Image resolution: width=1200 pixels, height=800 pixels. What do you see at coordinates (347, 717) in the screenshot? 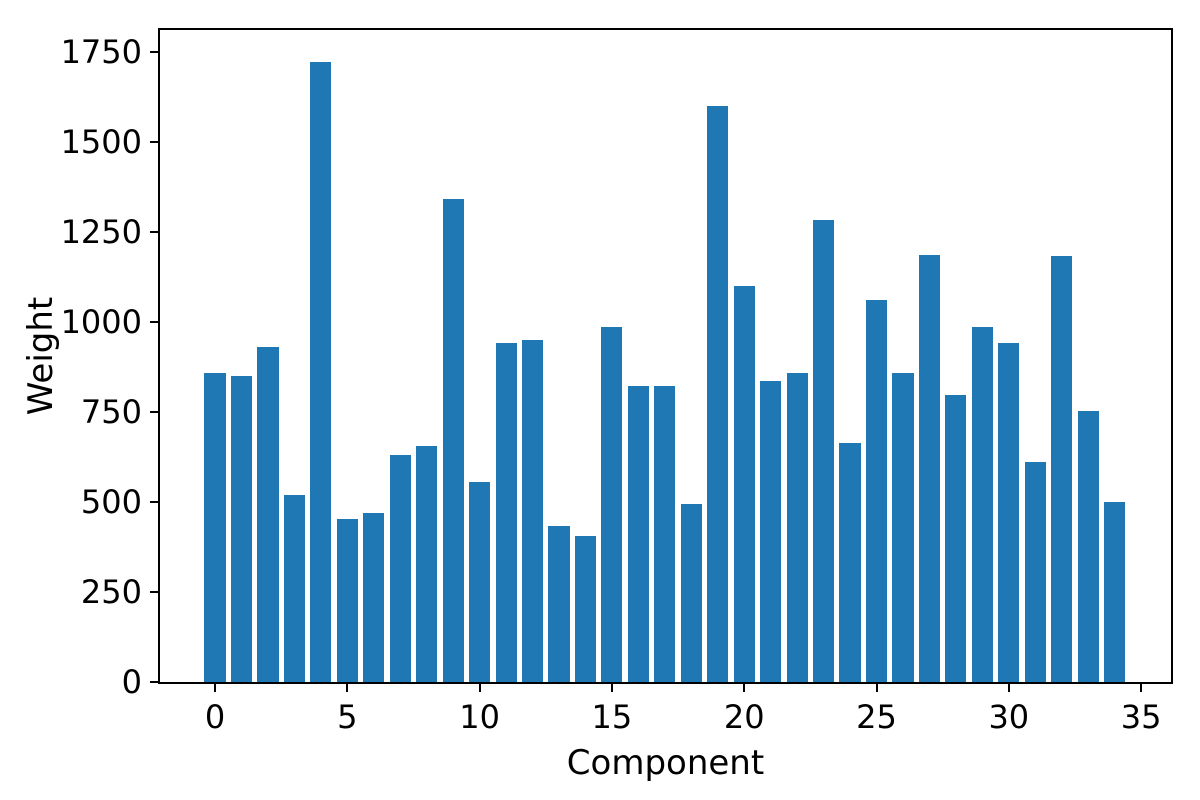
I see `x-tick-label: 5` at bounding box center [347, 717].